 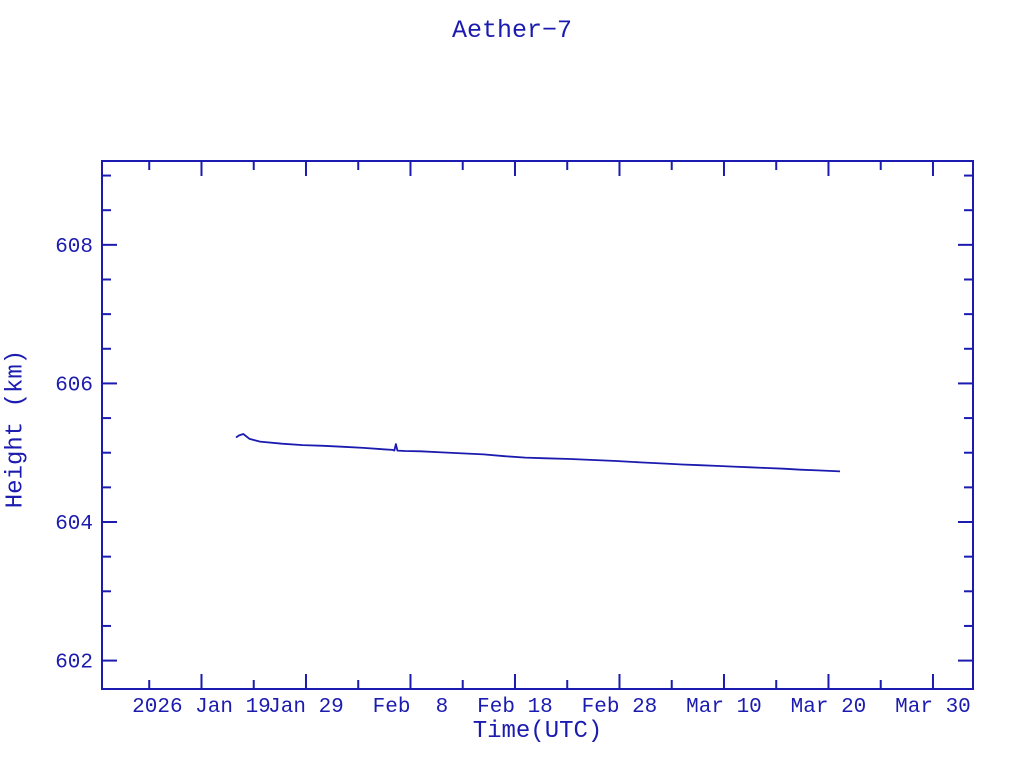 What do you see at coordinates (411, 707) in the screenshot?
I see `x-tick-label: Feb 8` at bounding box center [411, 707].